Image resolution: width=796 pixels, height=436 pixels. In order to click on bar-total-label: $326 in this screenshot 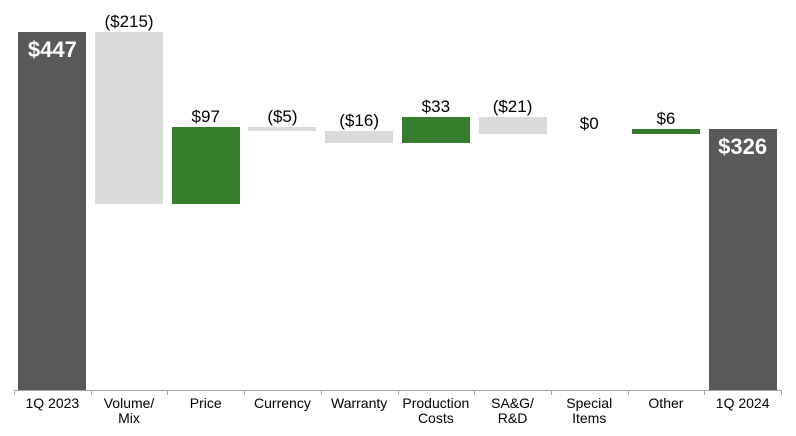, I will do `click(743, 146)`.